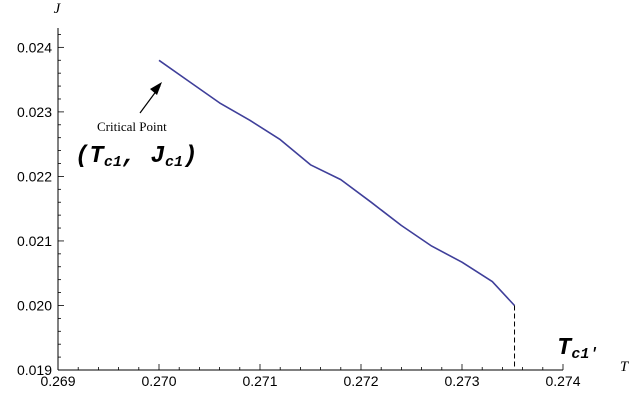 The image size is (629, 398). Describe the element at coordinates (34, 176) in the screenshot. I see `y-tick-label: 0.022` at that location.